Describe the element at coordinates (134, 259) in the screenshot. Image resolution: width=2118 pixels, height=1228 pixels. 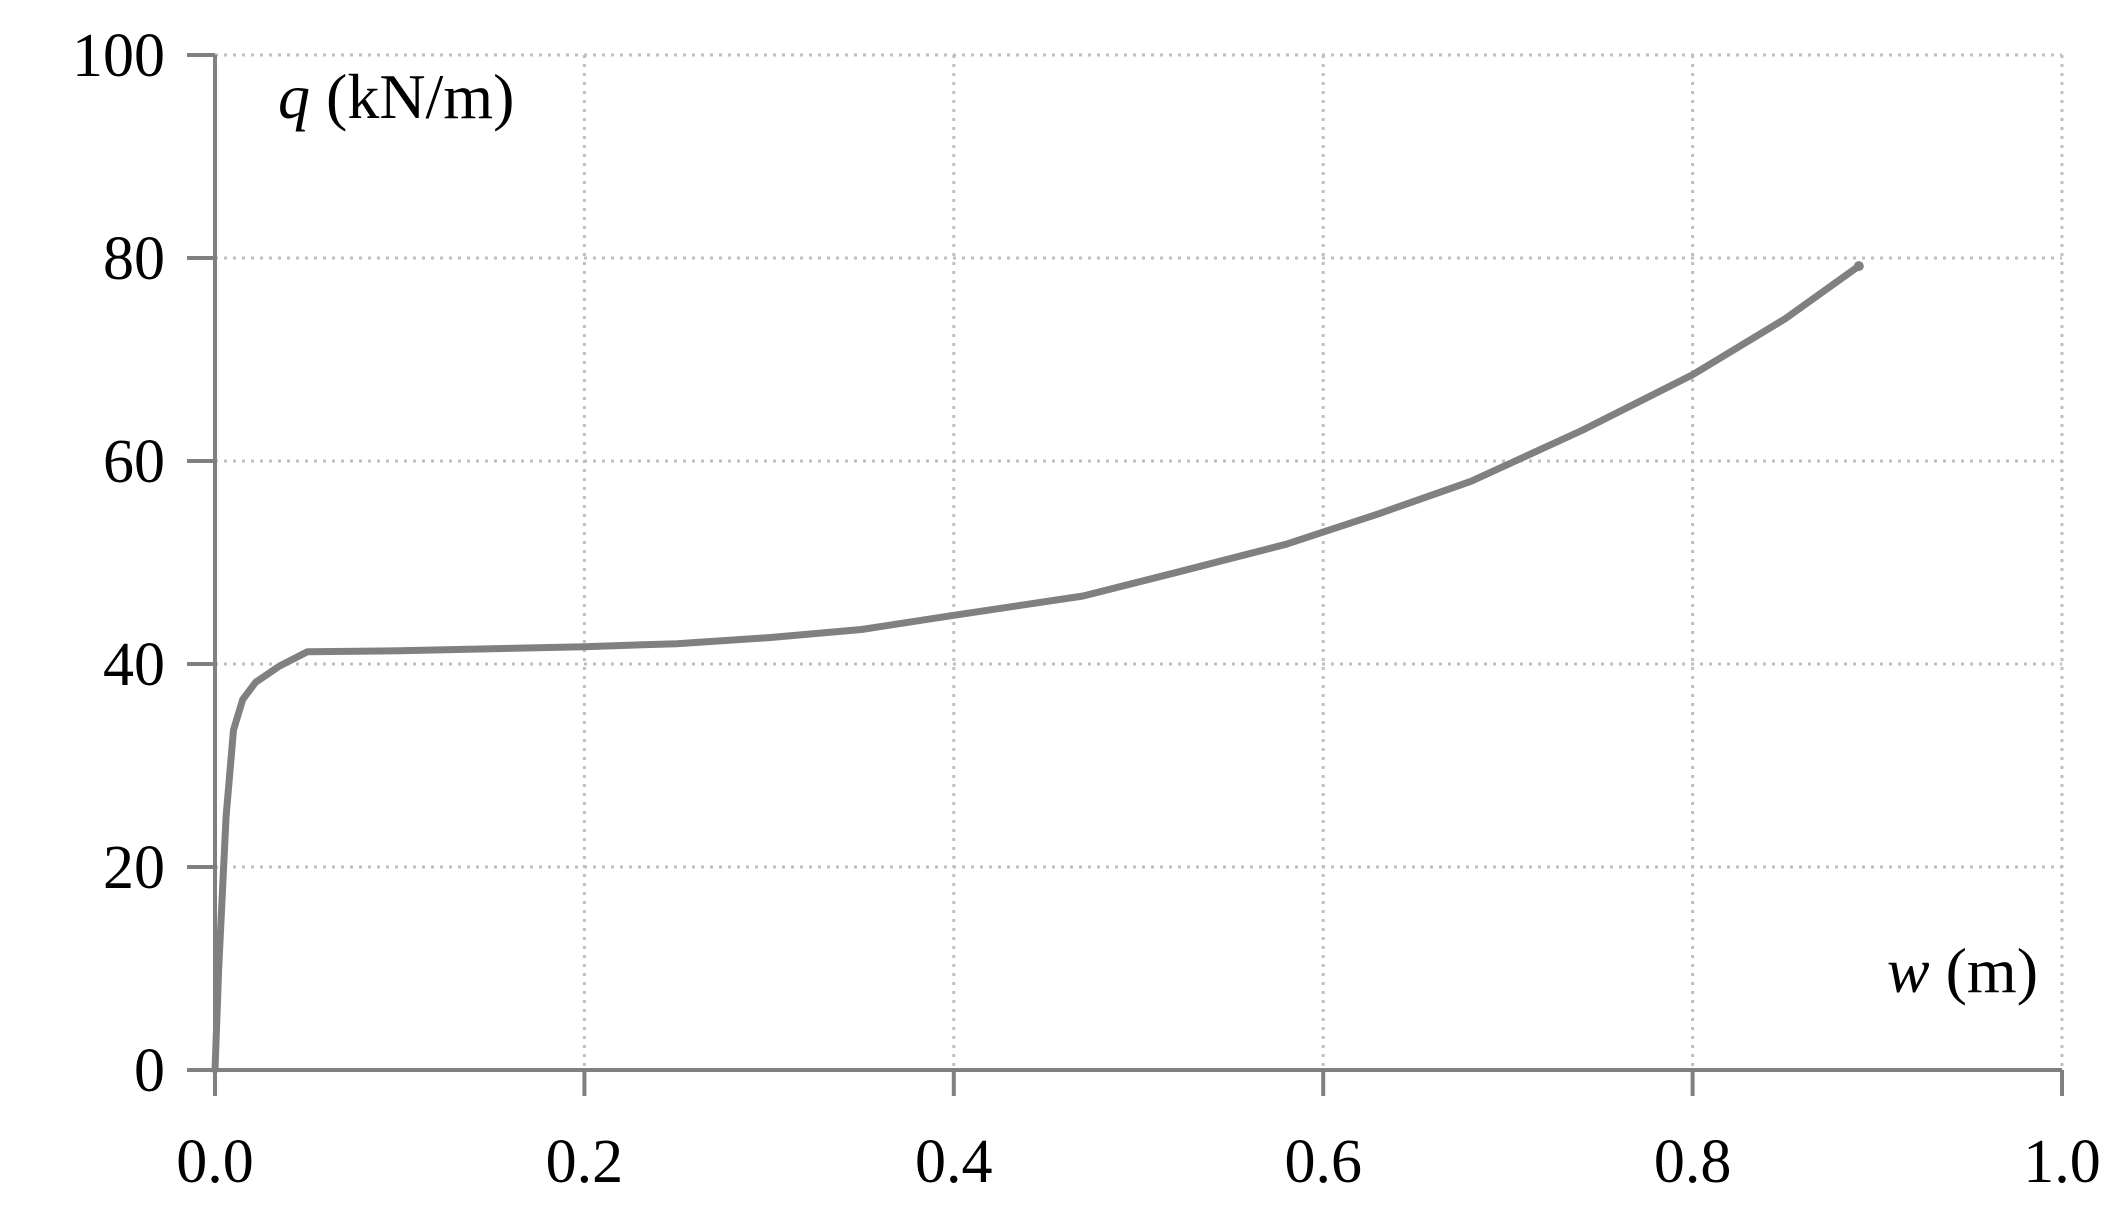
I see `y-tick-label: 80` at that location.